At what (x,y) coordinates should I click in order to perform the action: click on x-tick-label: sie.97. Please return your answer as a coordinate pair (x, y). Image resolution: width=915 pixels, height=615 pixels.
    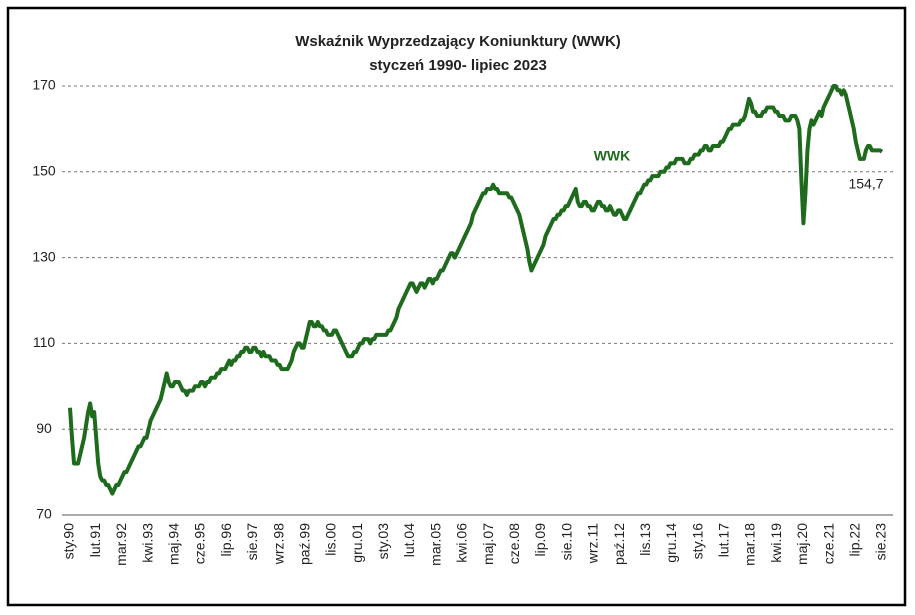
    Looking at the image, I should click on (252, 542).